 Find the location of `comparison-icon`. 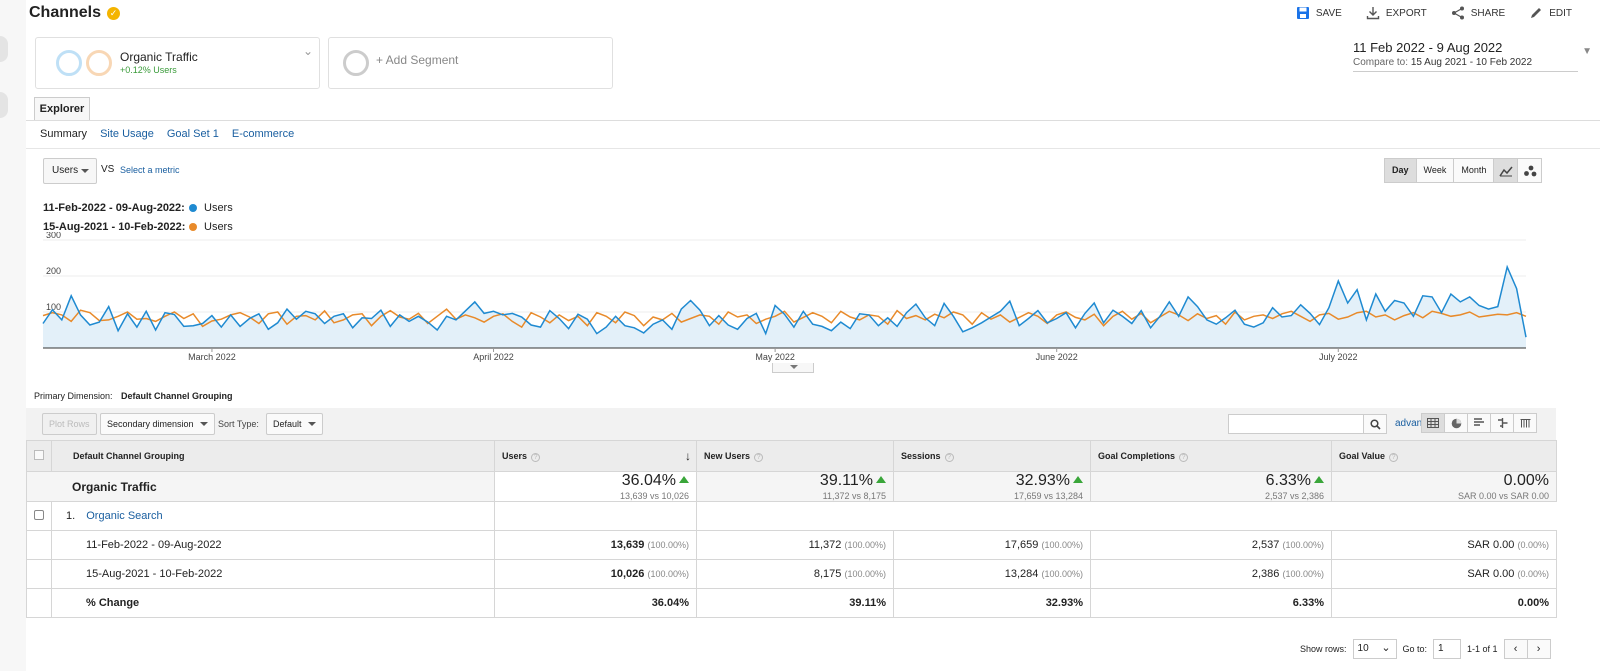

comparison-icon is located at coordinates (1502, 423).